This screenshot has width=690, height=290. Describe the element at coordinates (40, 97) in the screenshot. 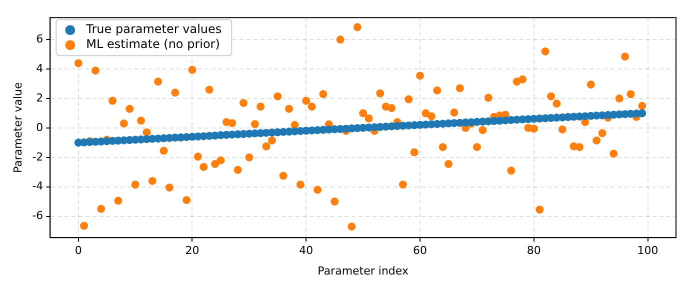

I see `y-tick-label: 2` at that location.